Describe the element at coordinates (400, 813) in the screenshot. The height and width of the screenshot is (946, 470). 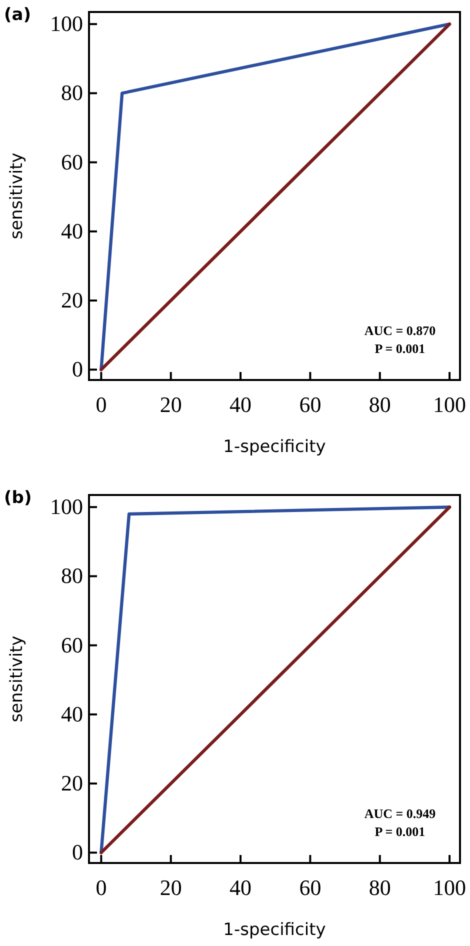
I see `annotation: AUC = 0.949` at that location.